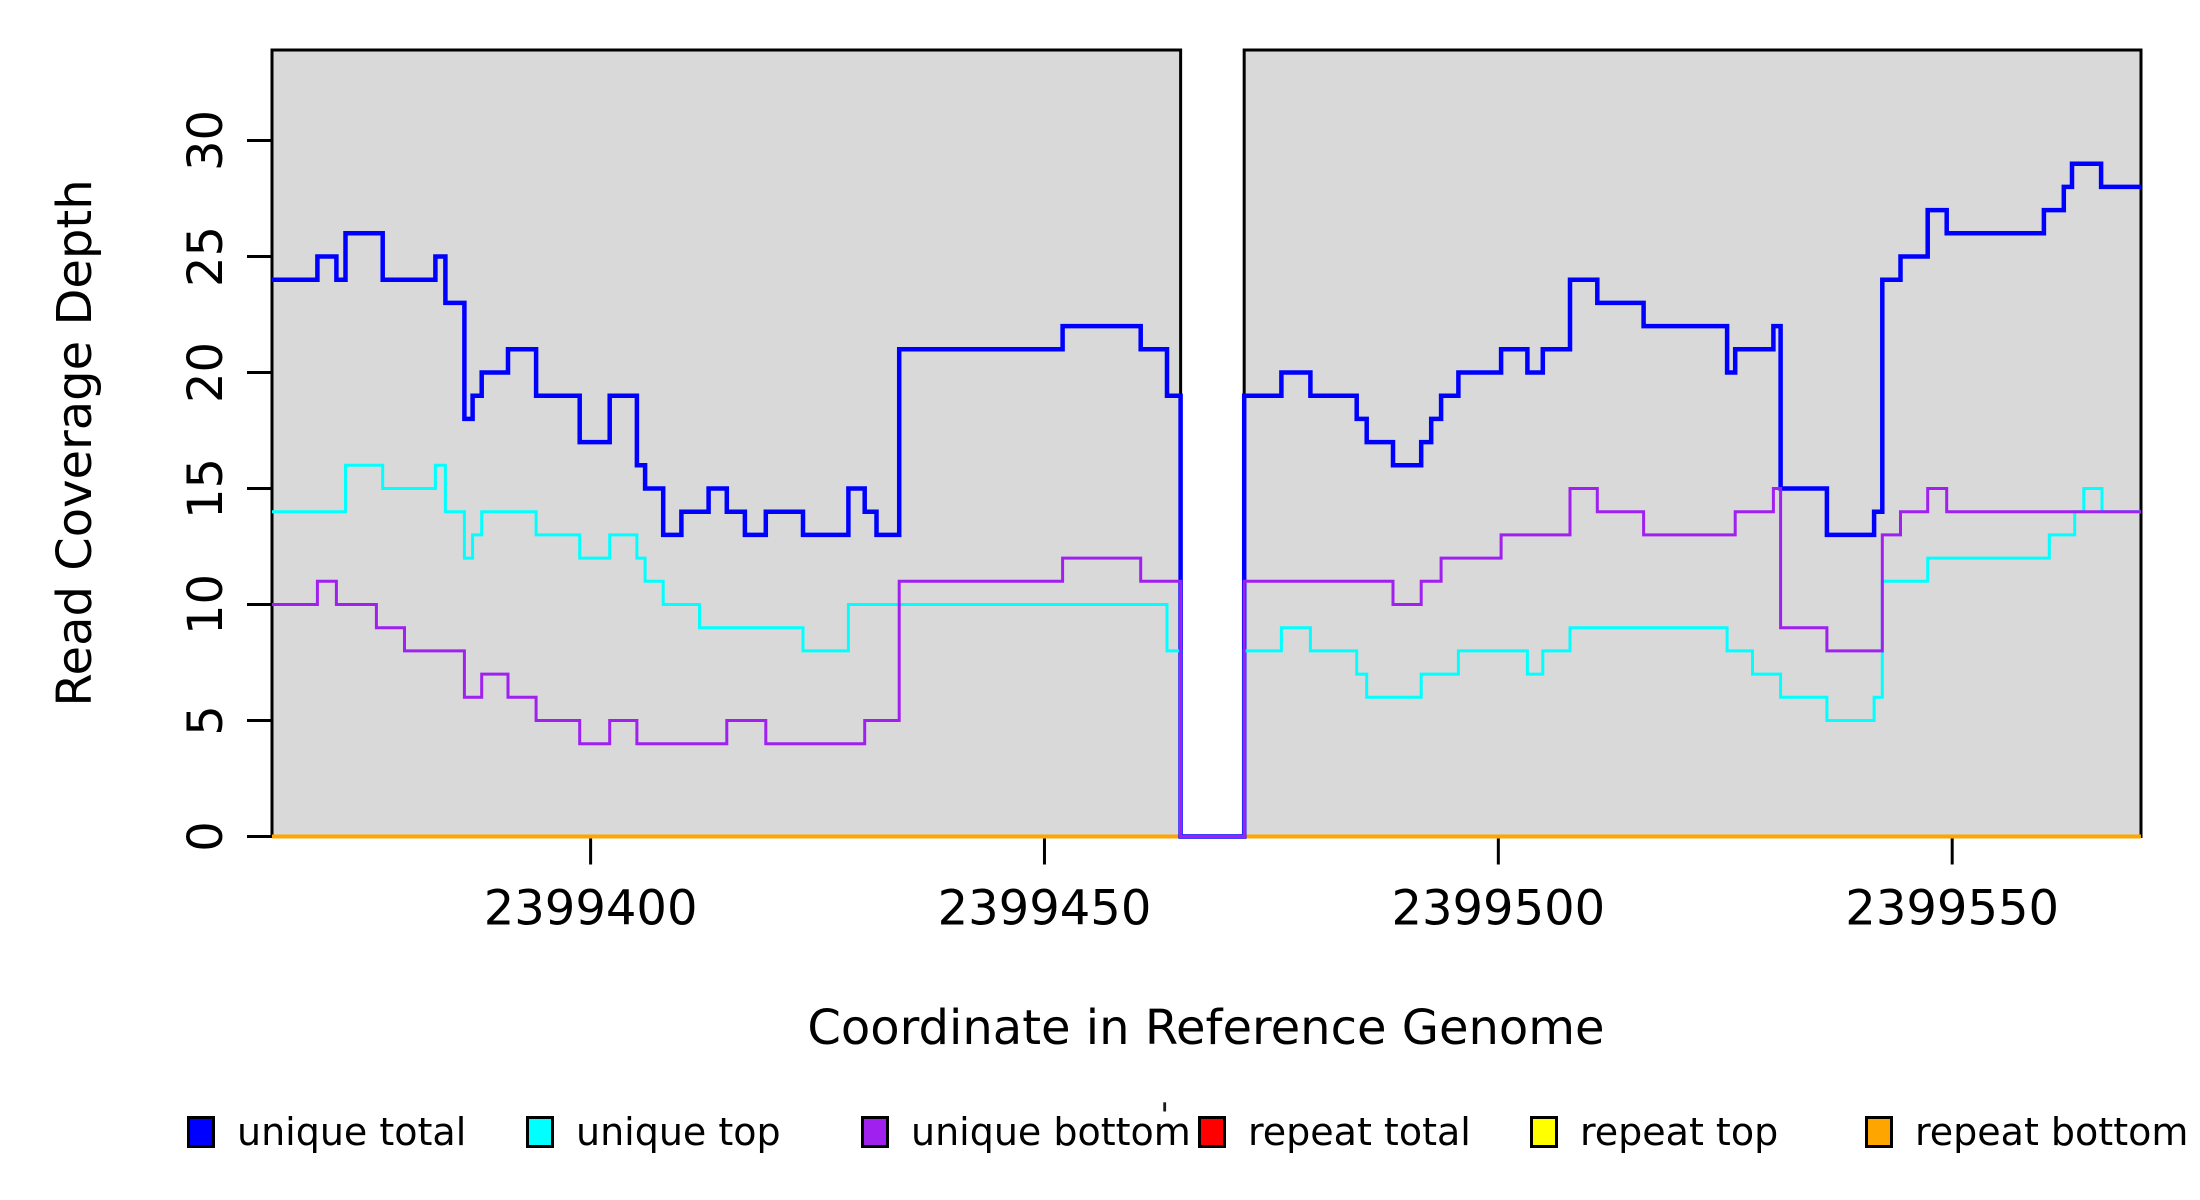 The image size is (2200, 1200). What do you see at coordinates (1206, 1028) in the screenshot?
I see `x-axis-title: Coordinate in Reference Genome` at bounding box center [1206, 1028].